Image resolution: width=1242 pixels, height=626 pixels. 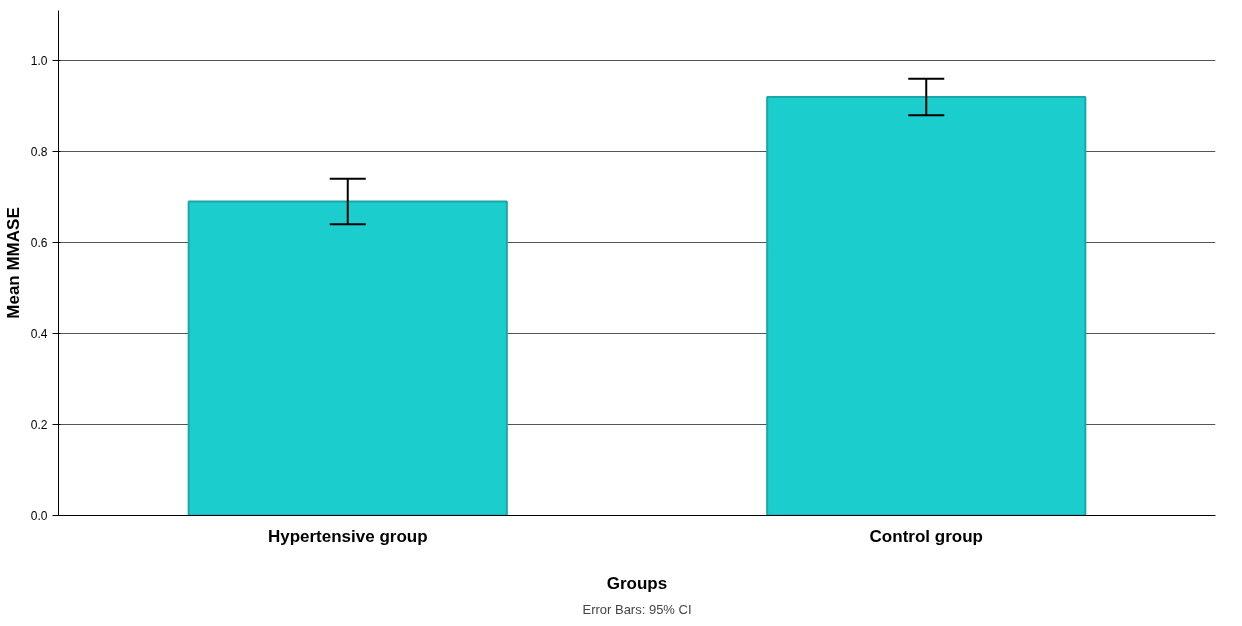 I want to click on x-axis-title: Groups, so click(x=637, y=583).